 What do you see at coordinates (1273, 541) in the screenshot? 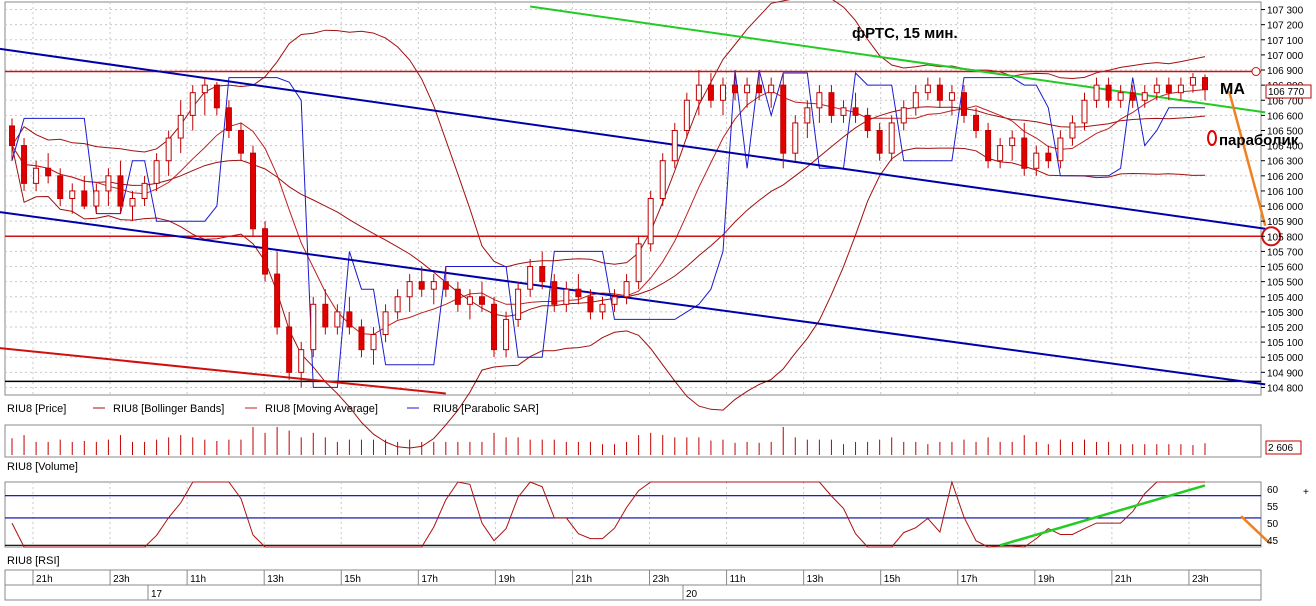
I see `rsi-tick-label: 45` at bounding box center [1273, 541].